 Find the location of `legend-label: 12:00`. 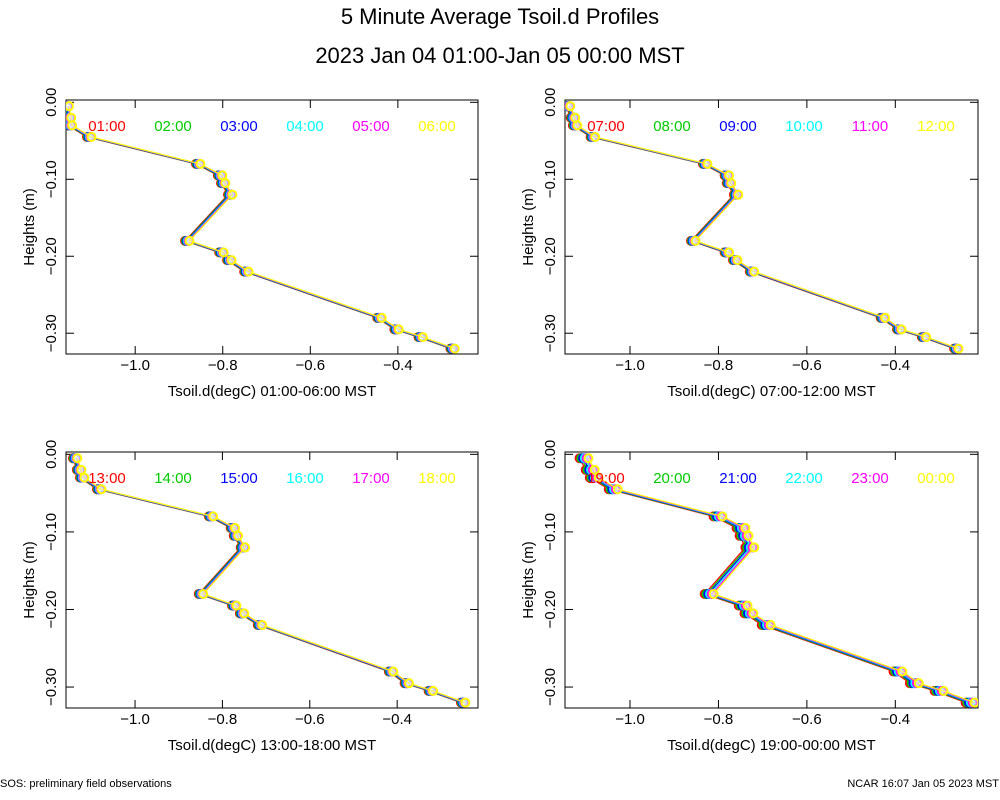

legend-label: 12:00 is located at coordinates (936, 126).